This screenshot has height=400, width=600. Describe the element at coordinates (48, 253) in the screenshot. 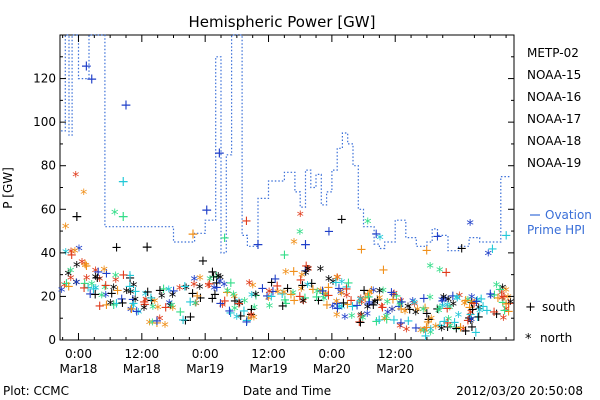

I see `y-tick-label: 40` at that location.